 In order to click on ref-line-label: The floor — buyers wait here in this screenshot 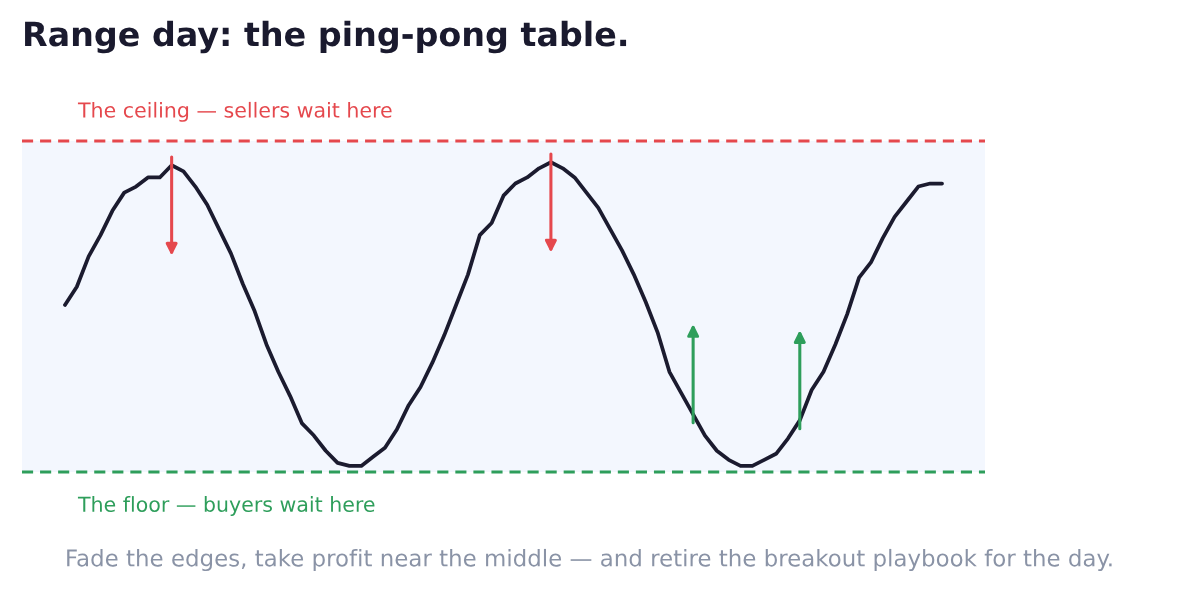, I will do `click(226, 506)`.